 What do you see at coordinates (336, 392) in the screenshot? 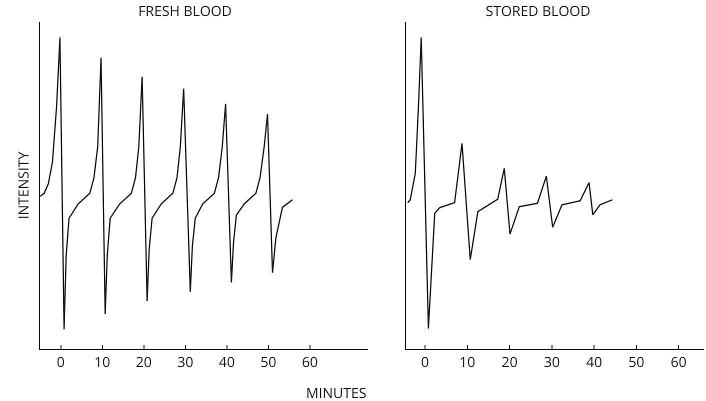
I see `x-axis-title: MINUTES` at bounding box center [336, 392].